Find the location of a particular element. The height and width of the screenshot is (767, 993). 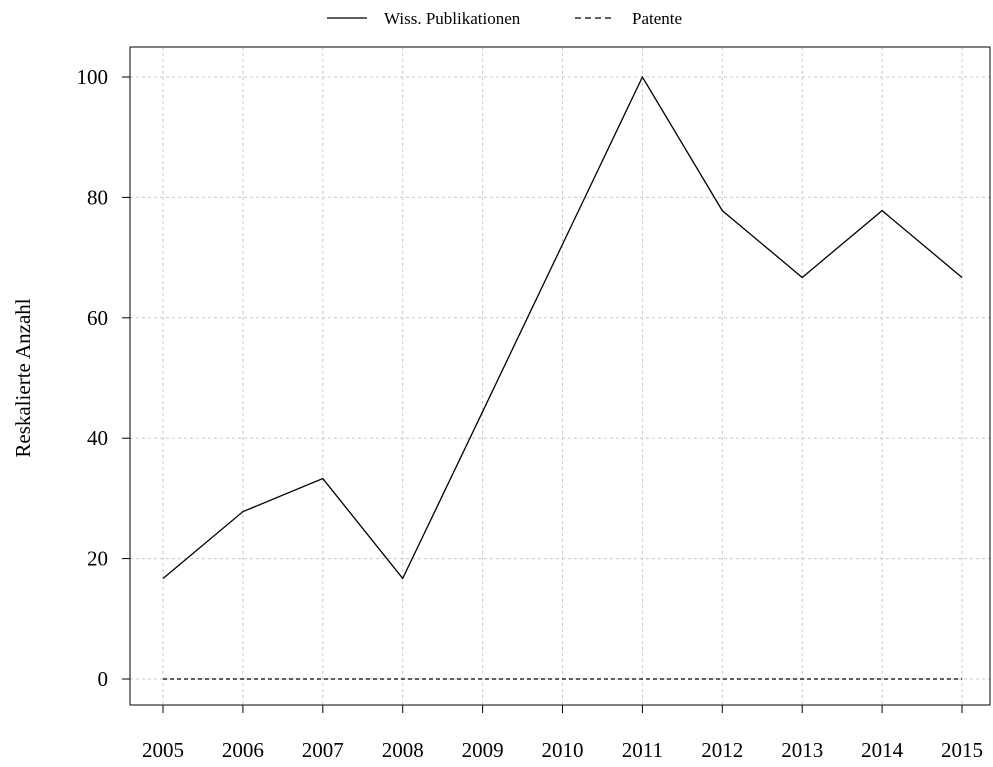

y-tick-label: 20 is located at coordinates (97, 559).